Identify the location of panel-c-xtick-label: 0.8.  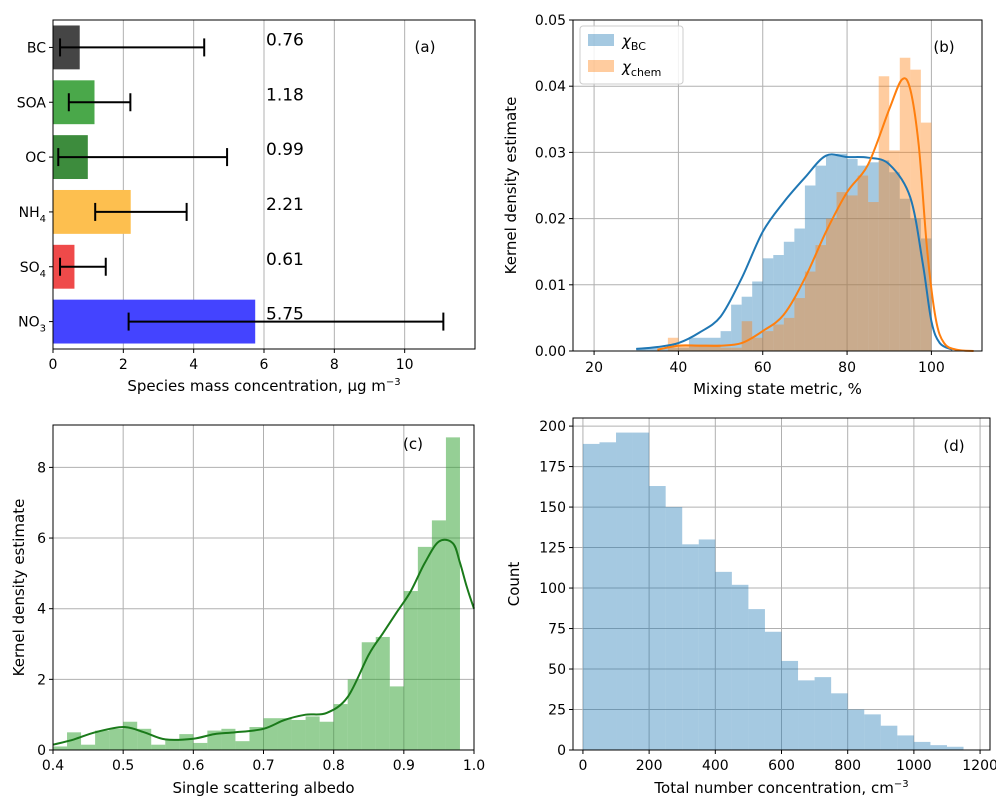
(334, 766).